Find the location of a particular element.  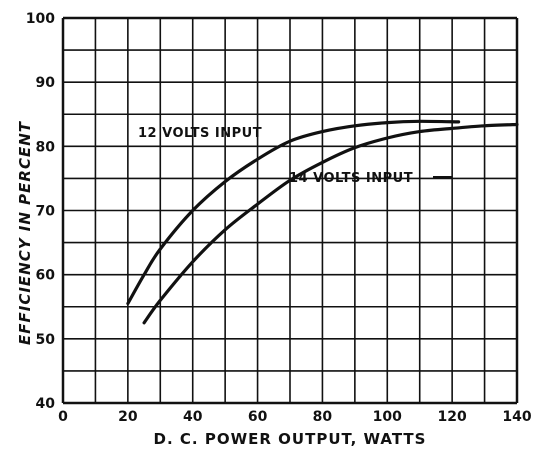

series-label-14-volts: 14 VOLTS INPUT is located at coordinates (351, 178).